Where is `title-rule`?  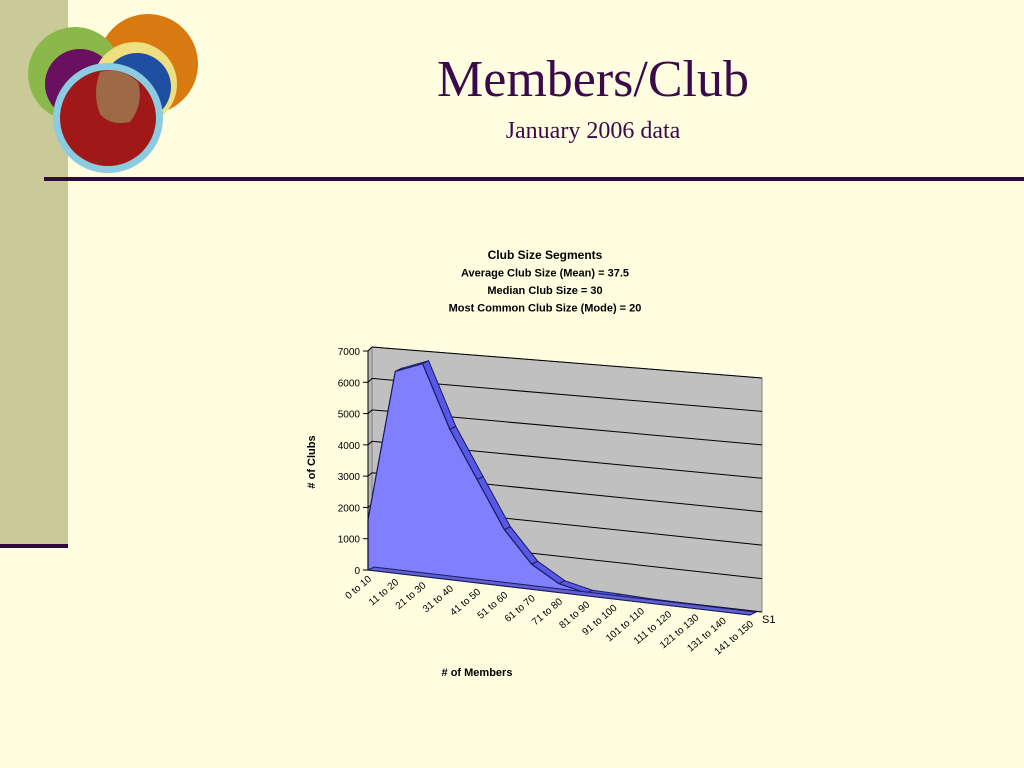 title-rule is located at coordinates (534, 179).